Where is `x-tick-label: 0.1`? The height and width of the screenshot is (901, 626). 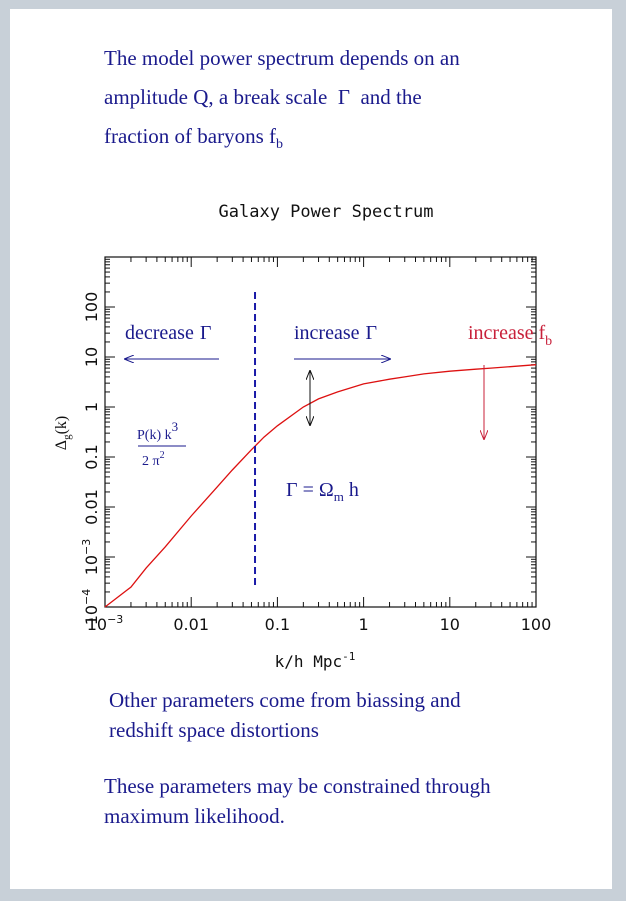
x-tick-label: 0.1 is located at coordinates (277, 624).